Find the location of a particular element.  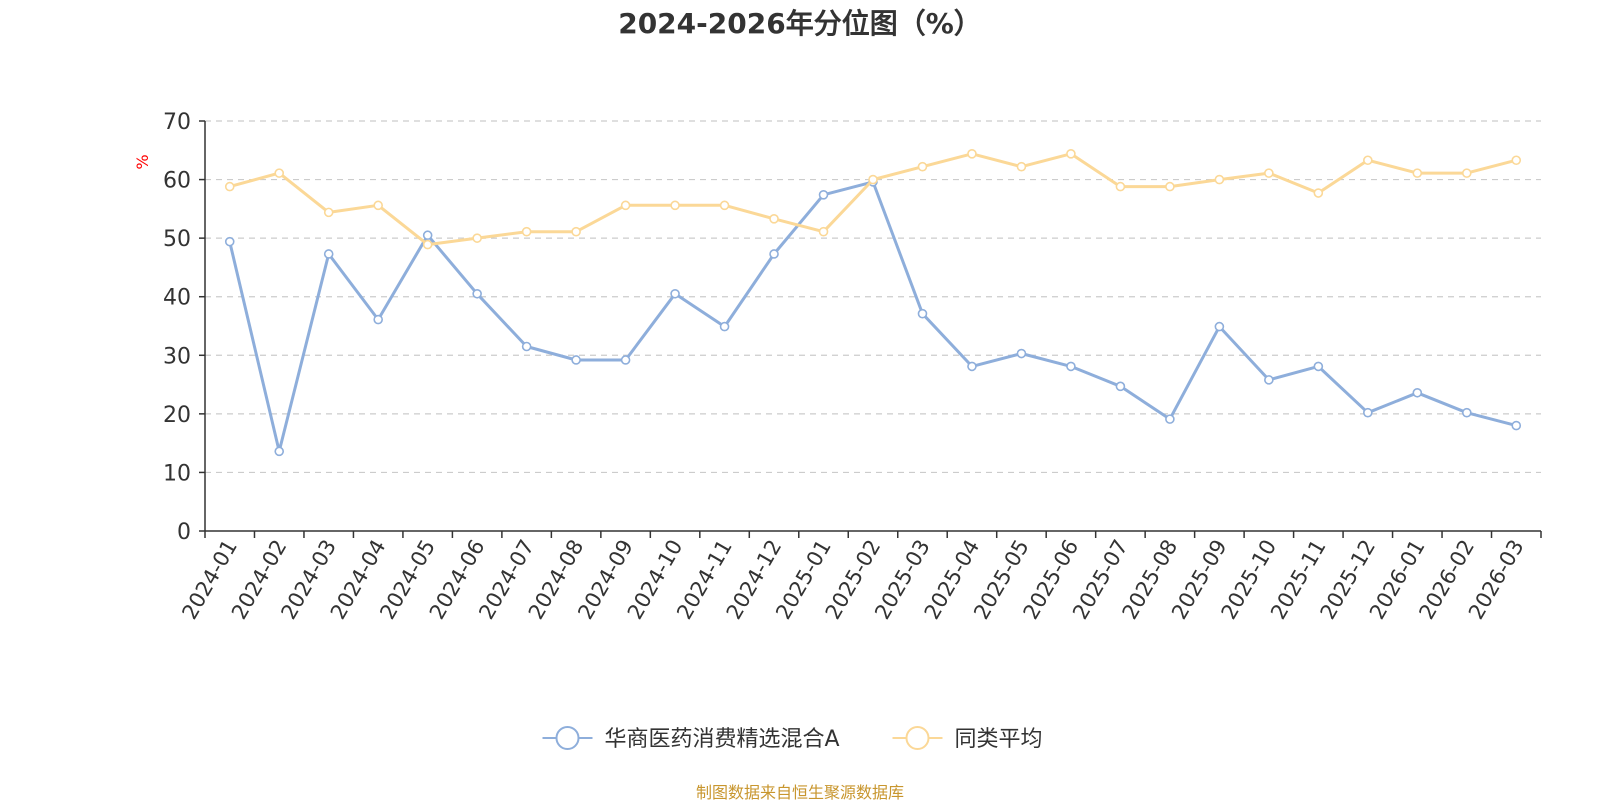

legend-label: 同类平均 is located at coordinates (999, 739).